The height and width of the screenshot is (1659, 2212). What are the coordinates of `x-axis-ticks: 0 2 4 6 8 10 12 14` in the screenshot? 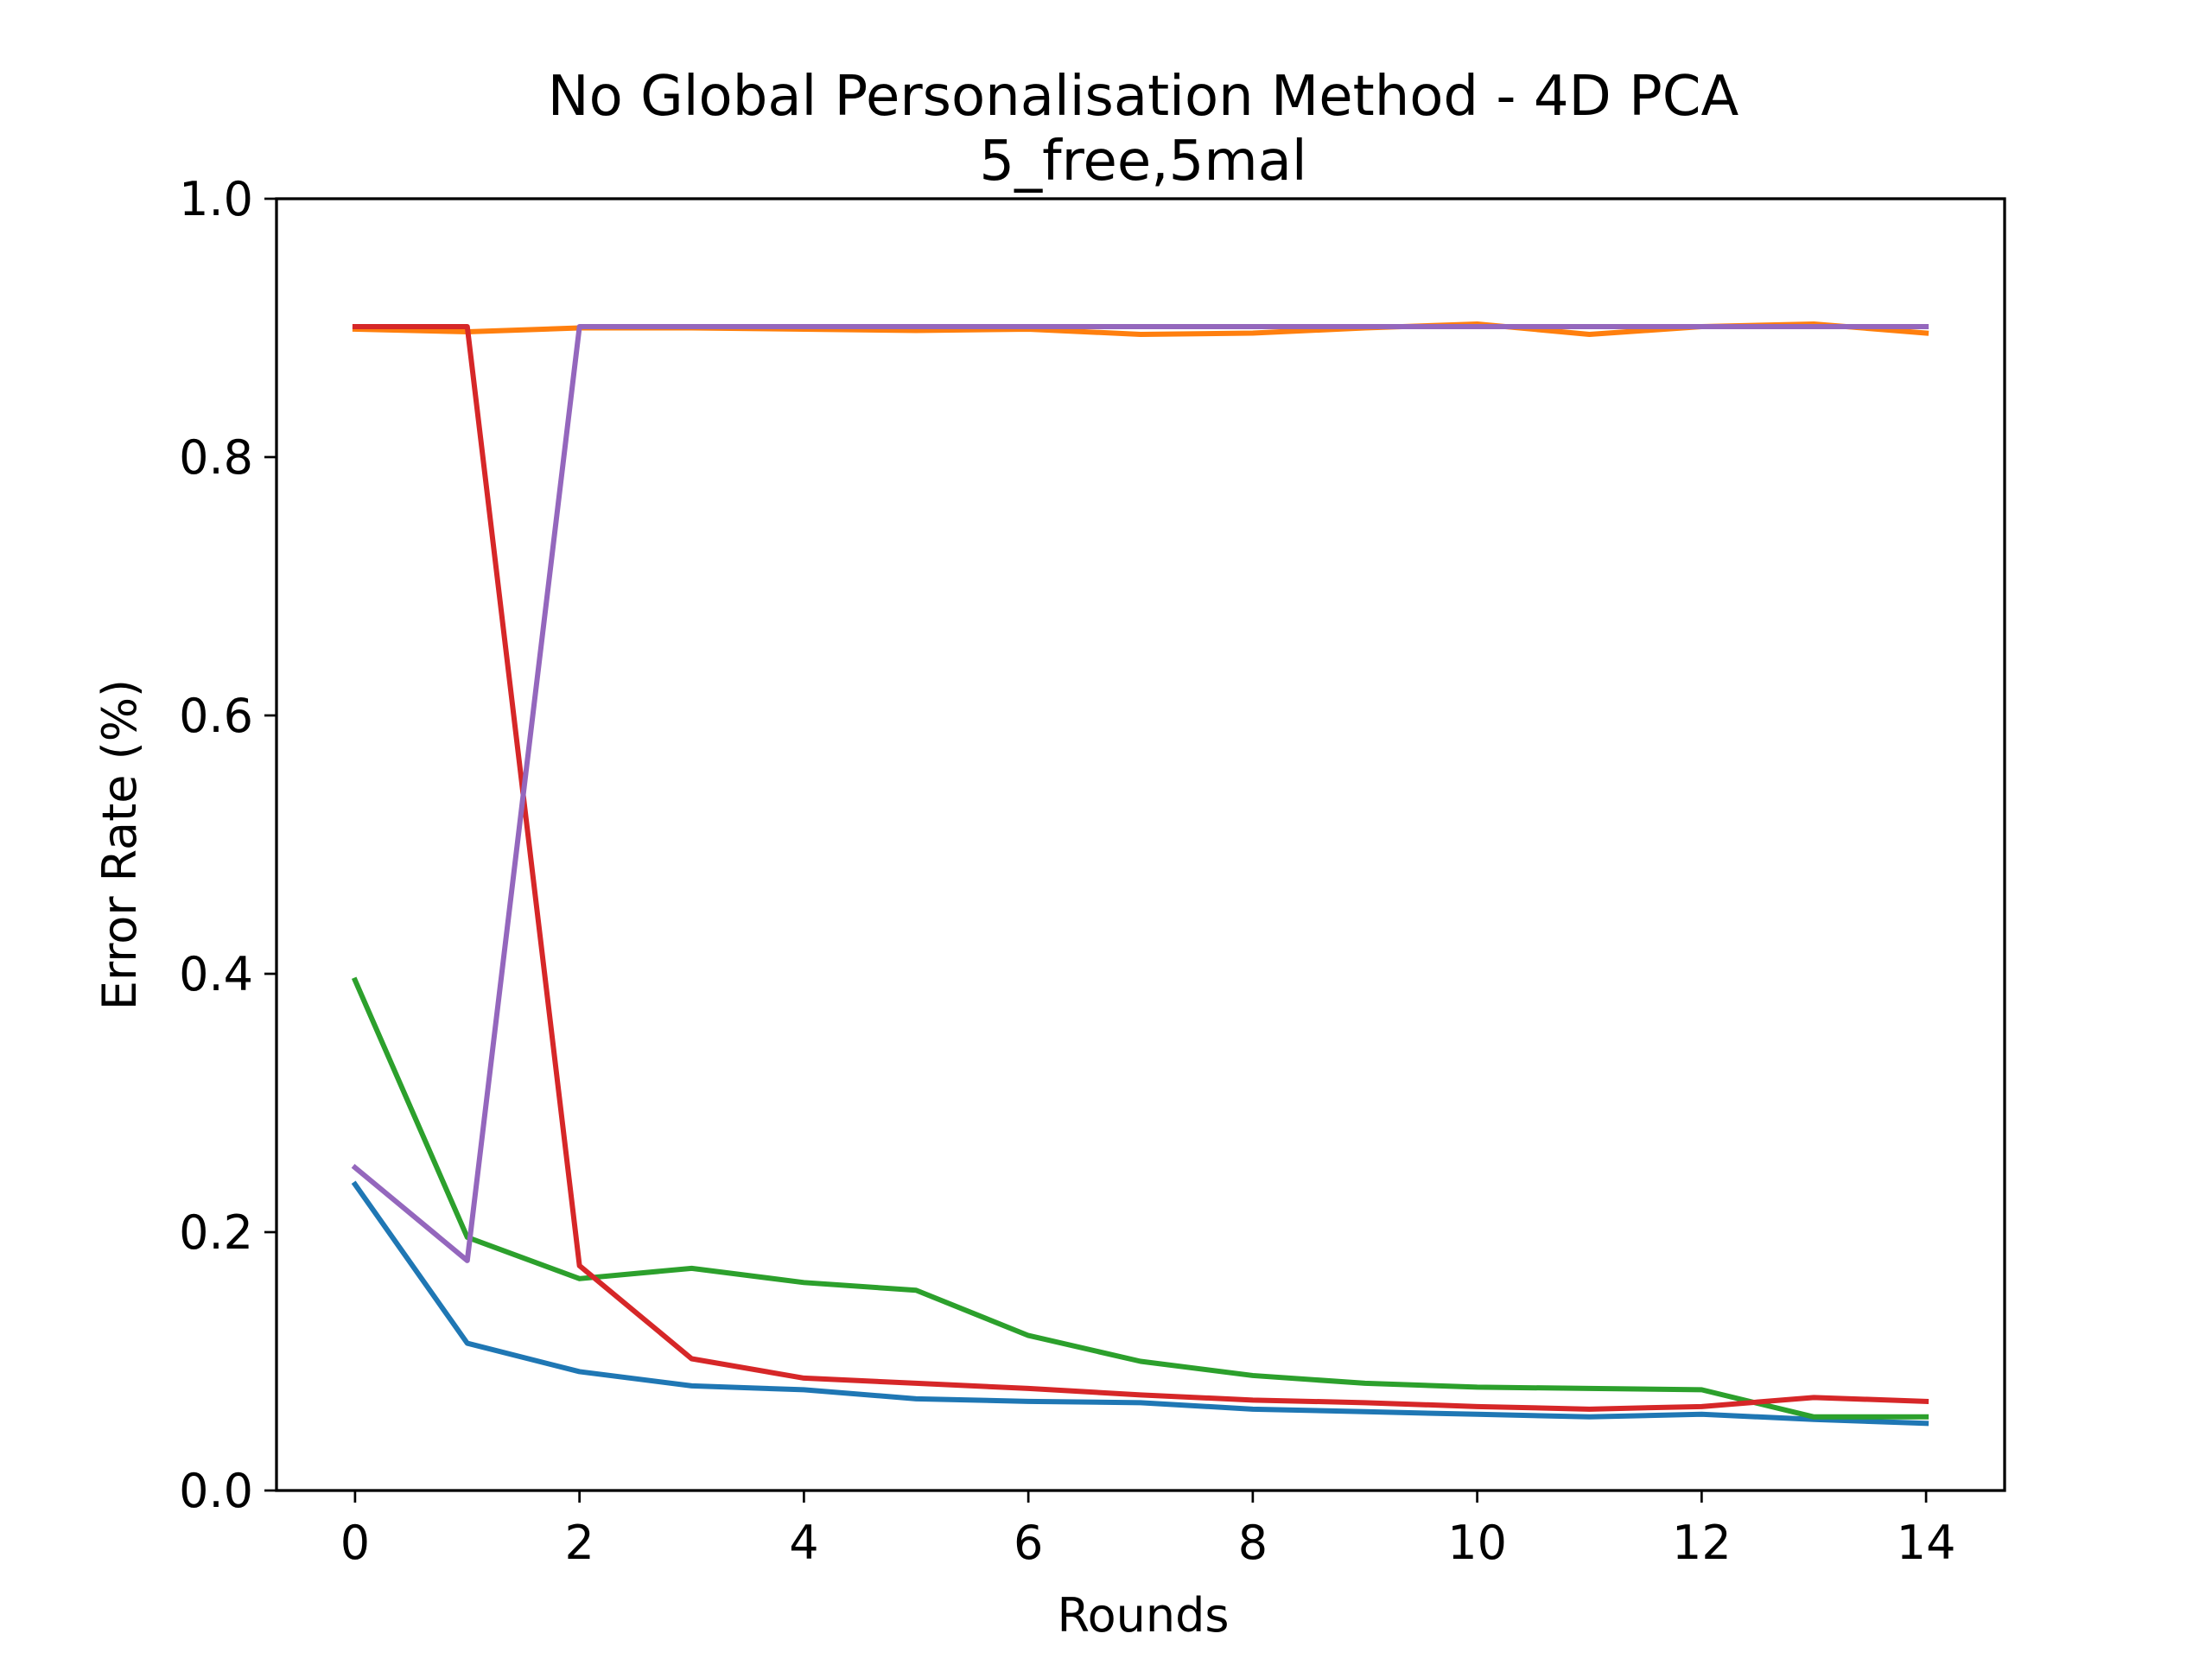 It's located at (1148, 1530).